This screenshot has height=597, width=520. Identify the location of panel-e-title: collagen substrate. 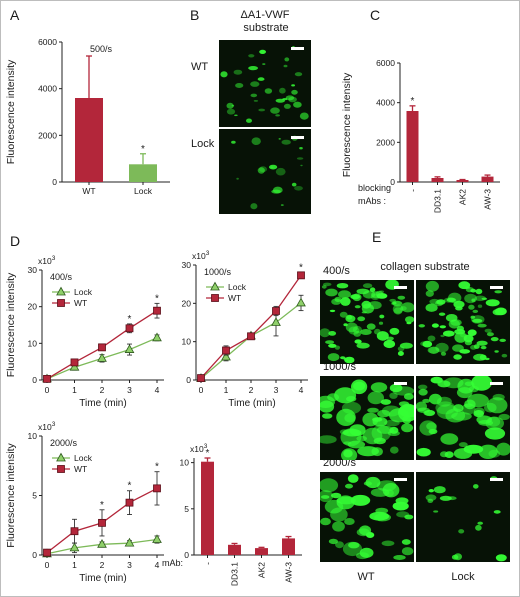
(424, 267).